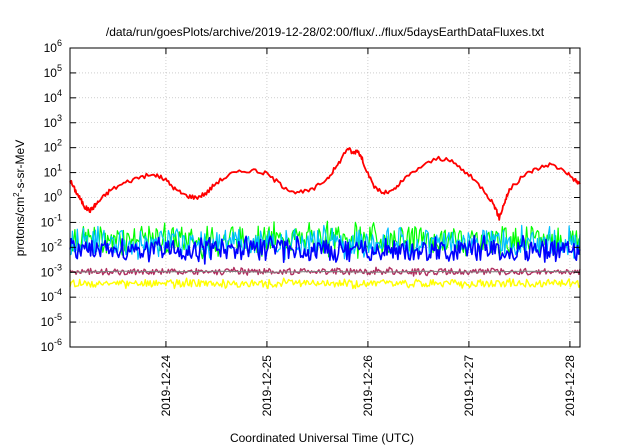 The image size is (640, 448). I want to click on y-tick-label: 10⁰, so click(53, 196).